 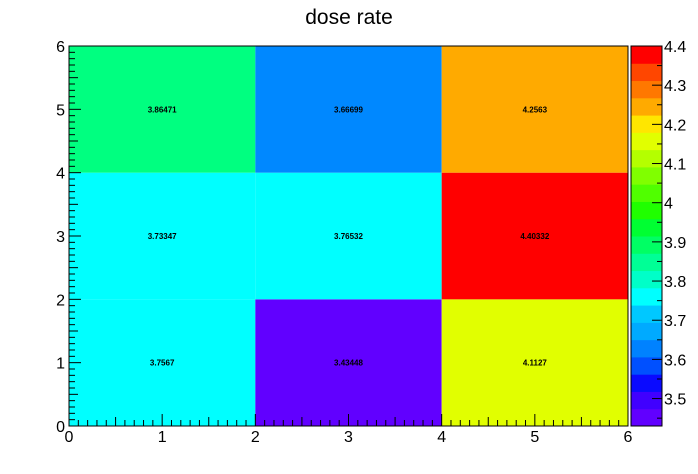 I want to click on cell-value-label: 4.2563, so click(x=535, y=109).